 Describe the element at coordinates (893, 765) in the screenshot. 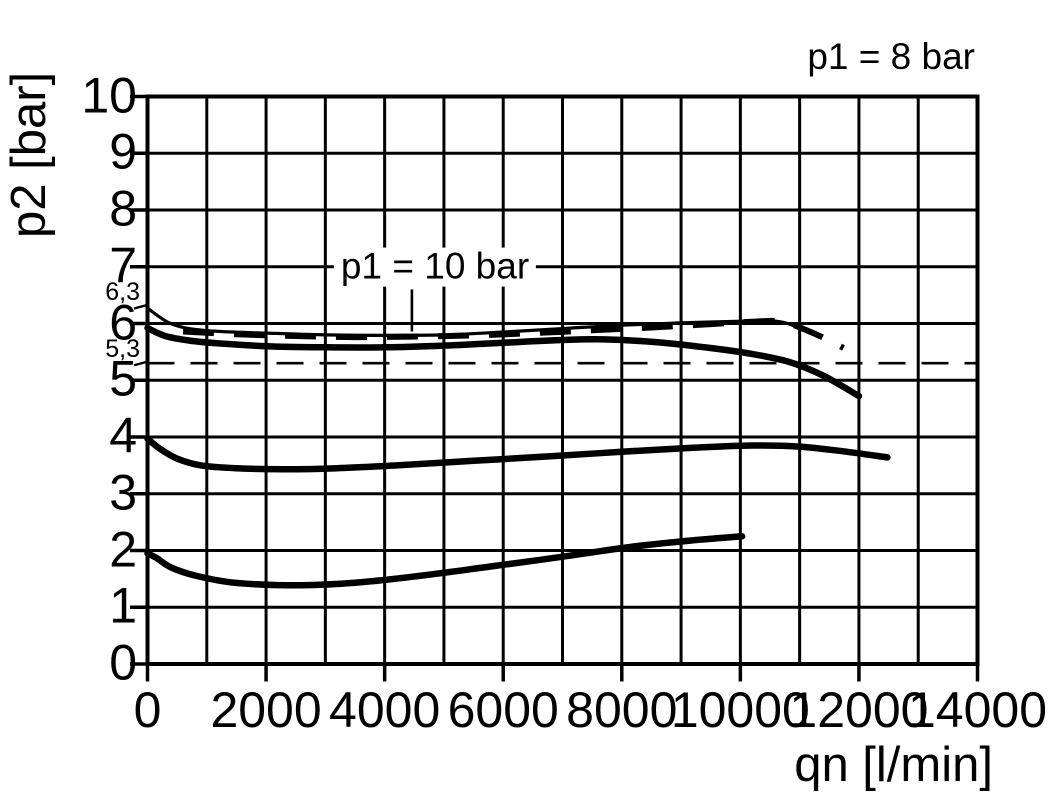

I see `x-axis-label: qn [l/min]` at that location.